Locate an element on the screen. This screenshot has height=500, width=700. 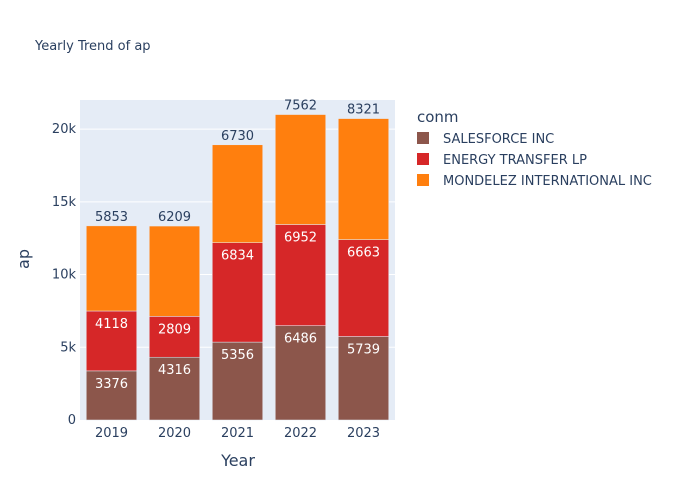
y-tick-label: 20k is located at coordinates (64, 129).